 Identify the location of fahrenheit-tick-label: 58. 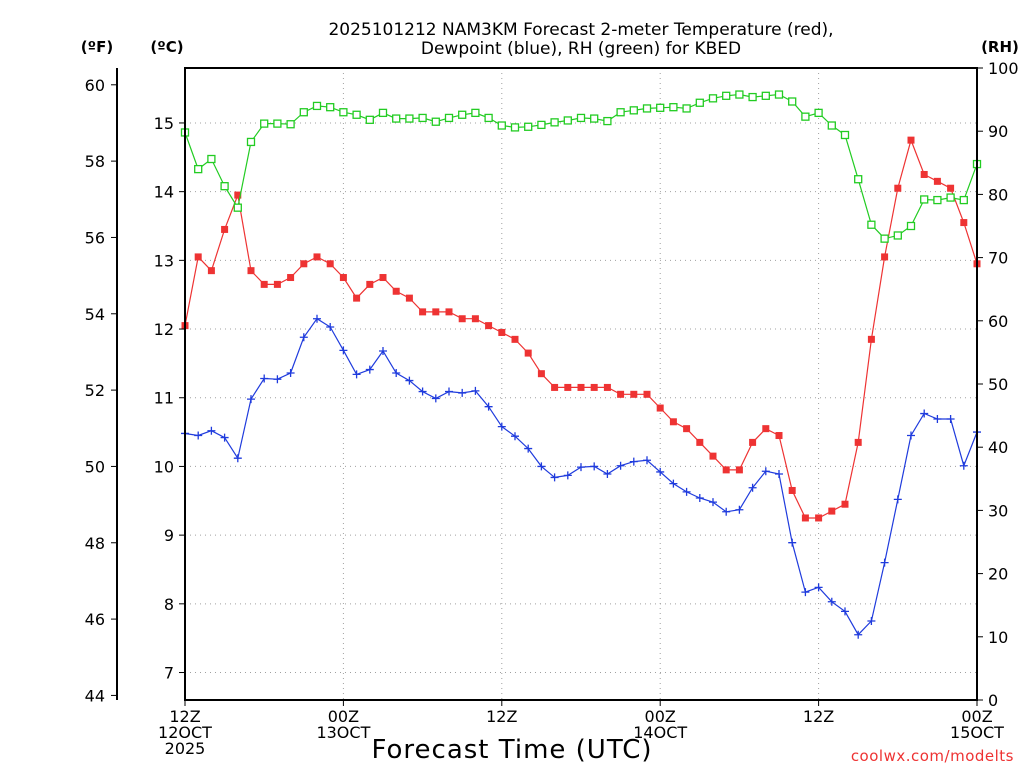
(95, 161).